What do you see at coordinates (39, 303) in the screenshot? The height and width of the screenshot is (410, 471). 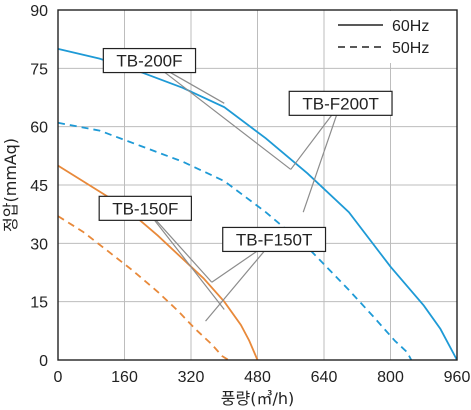 I see `y-tick-label: 15` at bounding box center [39, 303].